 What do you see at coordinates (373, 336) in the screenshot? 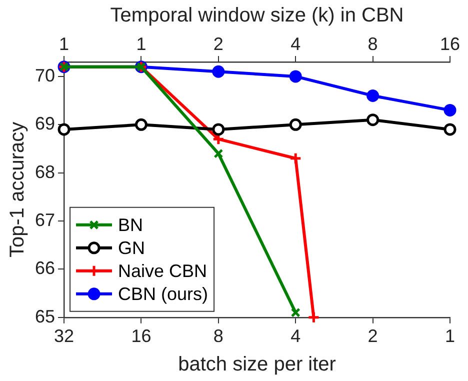
I see `x-tick-label: 2` at bounding box center [373, 336].